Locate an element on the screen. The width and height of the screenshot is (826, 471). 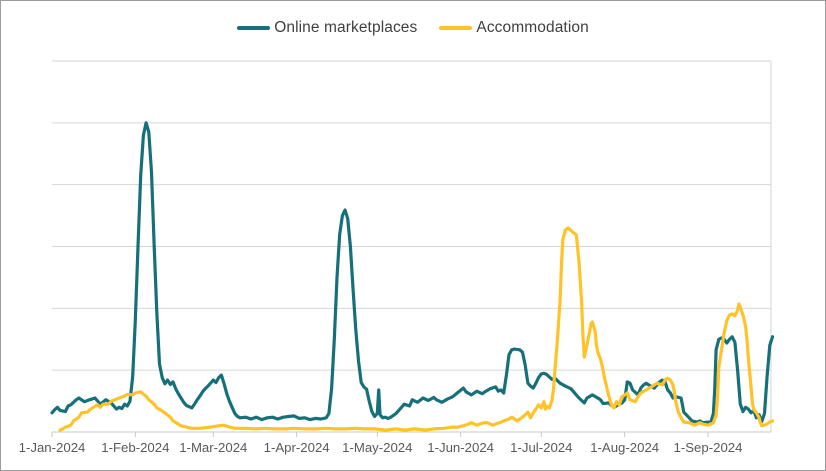
chart-legend: Online marketplaces Accommodation is located at coordinates (413, 28).